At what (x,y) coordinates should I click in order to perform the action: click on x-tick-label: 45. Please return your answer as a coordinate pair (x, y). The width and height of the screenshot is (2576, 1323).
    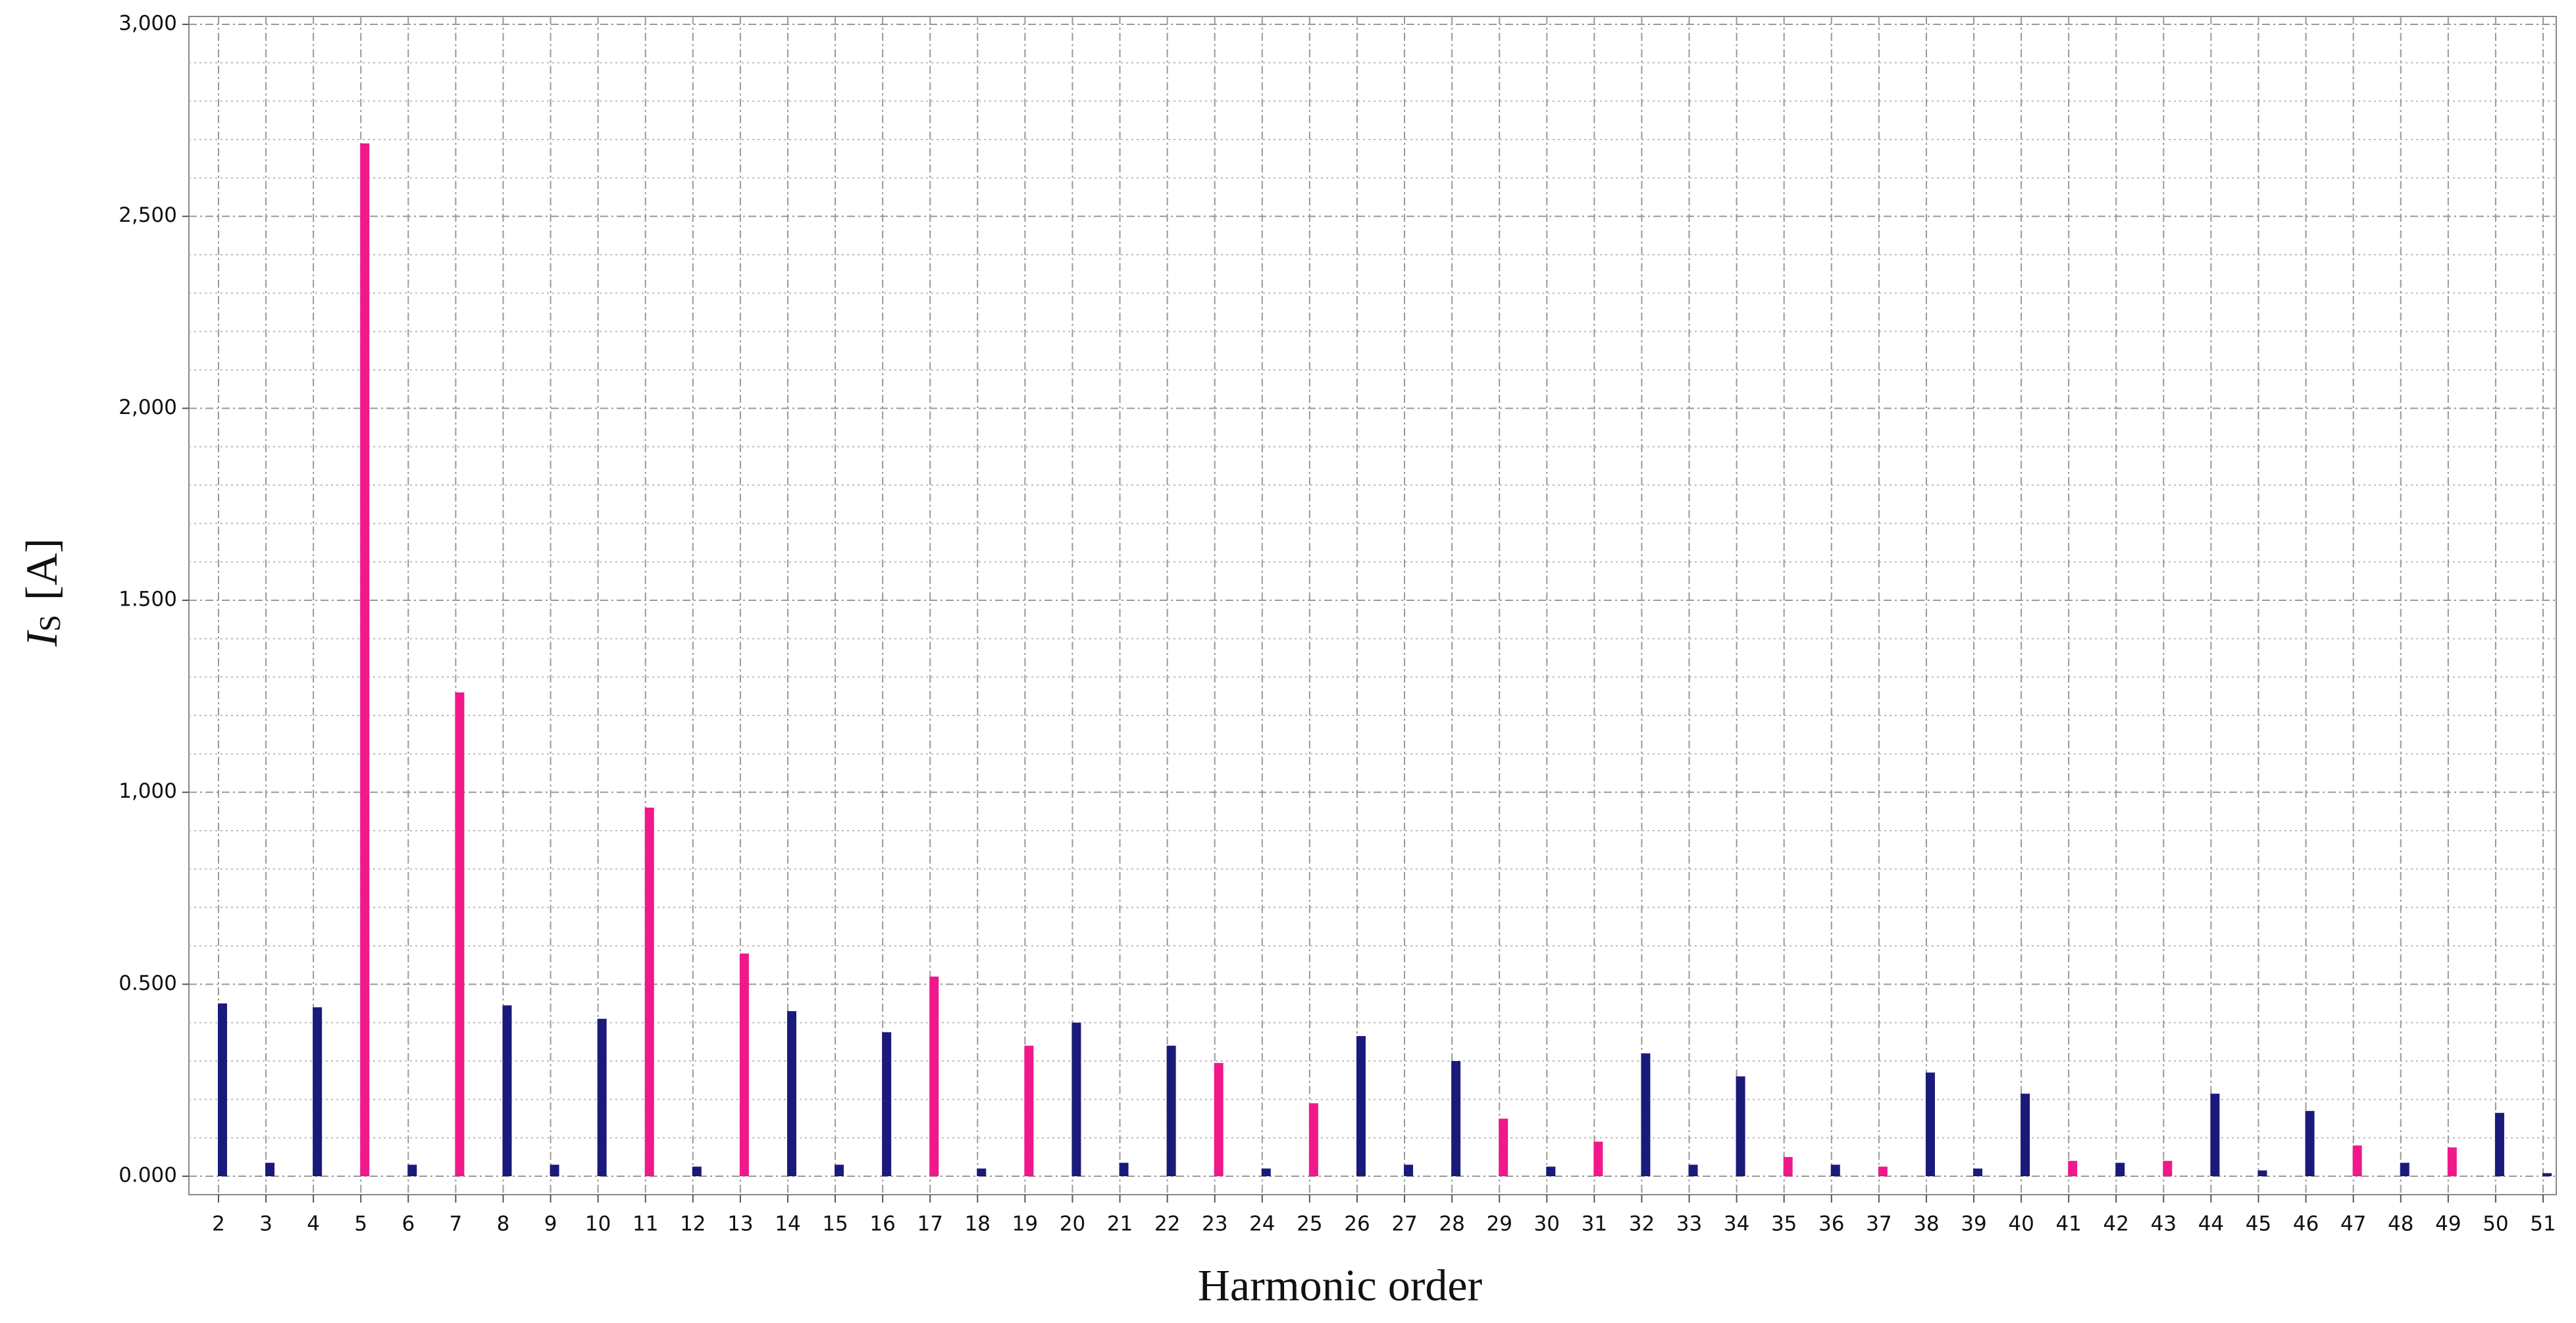
    Looking at the image, I should click on (2258, 1224).